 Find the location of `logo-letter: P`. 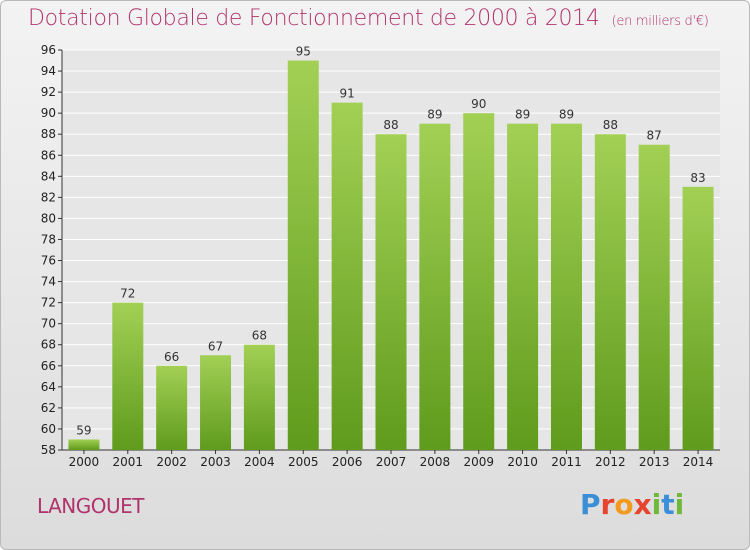

logo-letter: P is located at coordinates (590, 504).